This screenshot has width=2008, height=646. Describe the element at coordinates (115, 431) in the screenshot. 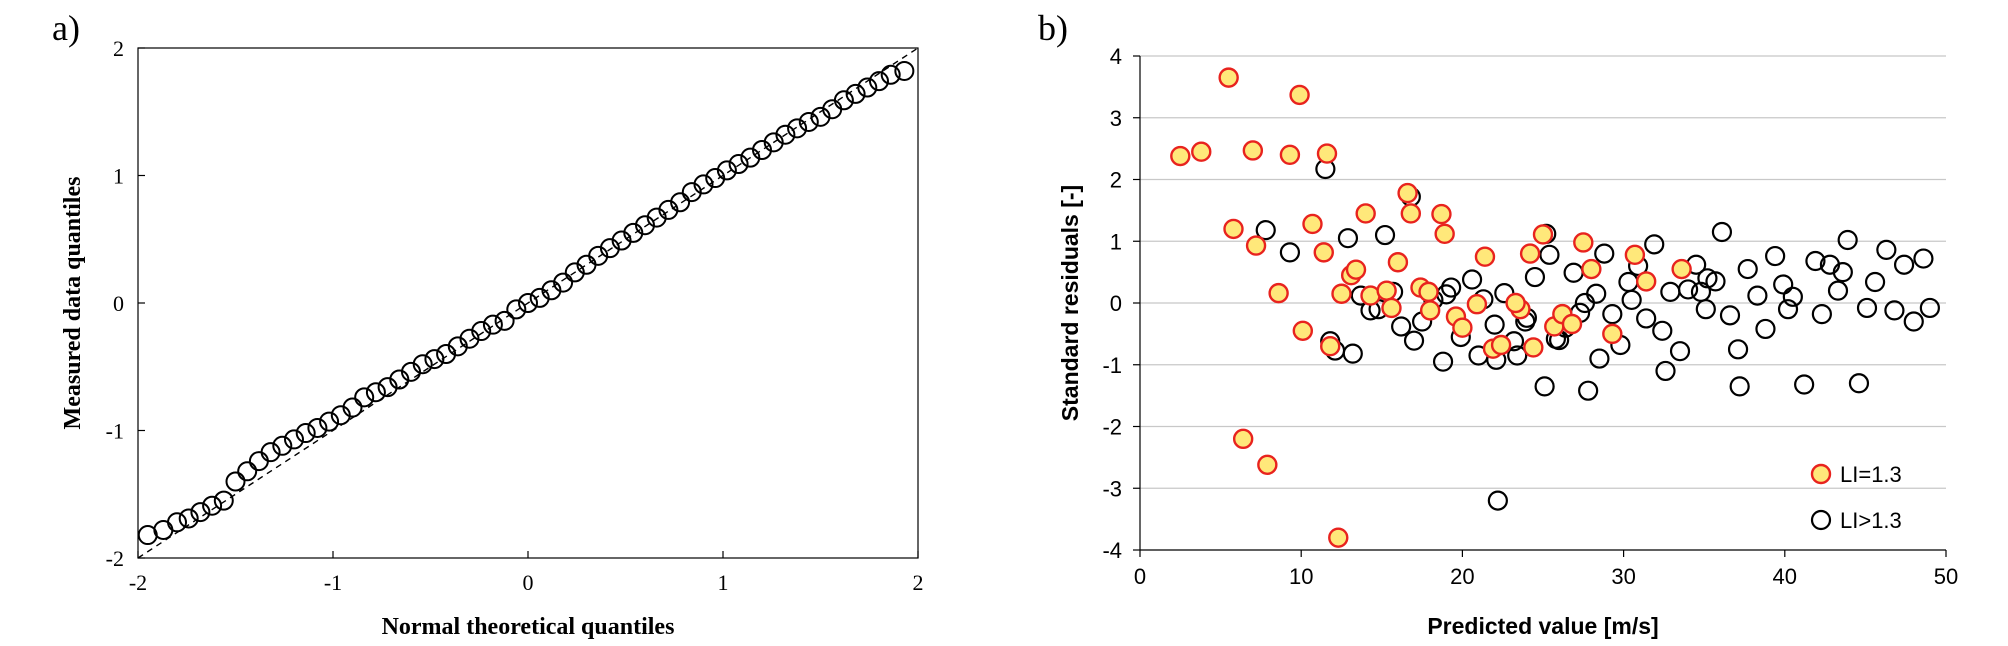

I see `panel-a-y-tick-label: -1` at that location.